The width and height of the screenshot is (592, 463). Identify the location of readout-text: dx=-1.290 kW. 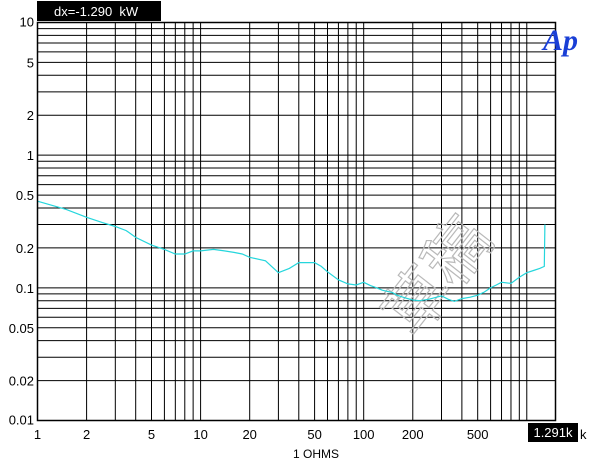
(96, 11).